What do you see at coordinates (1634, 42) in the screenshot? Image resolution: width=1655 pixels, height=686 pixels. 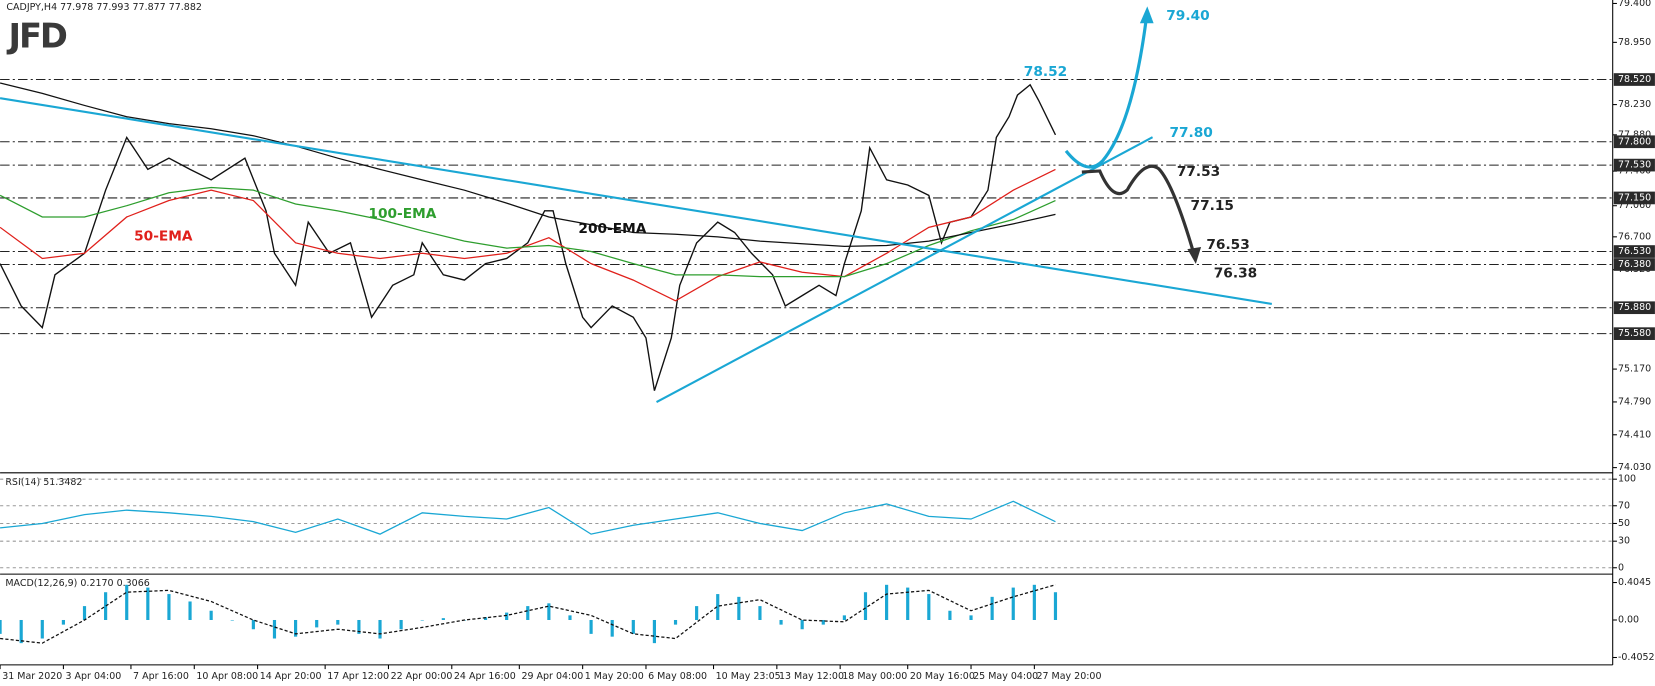 I see `y-tick-label: 78.950` at bounding box center [1634, 42].